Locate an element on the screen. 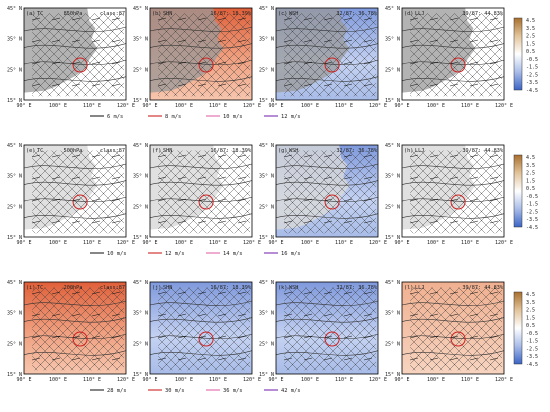  panel-tag: (k) is located at coordinates (282, 288).